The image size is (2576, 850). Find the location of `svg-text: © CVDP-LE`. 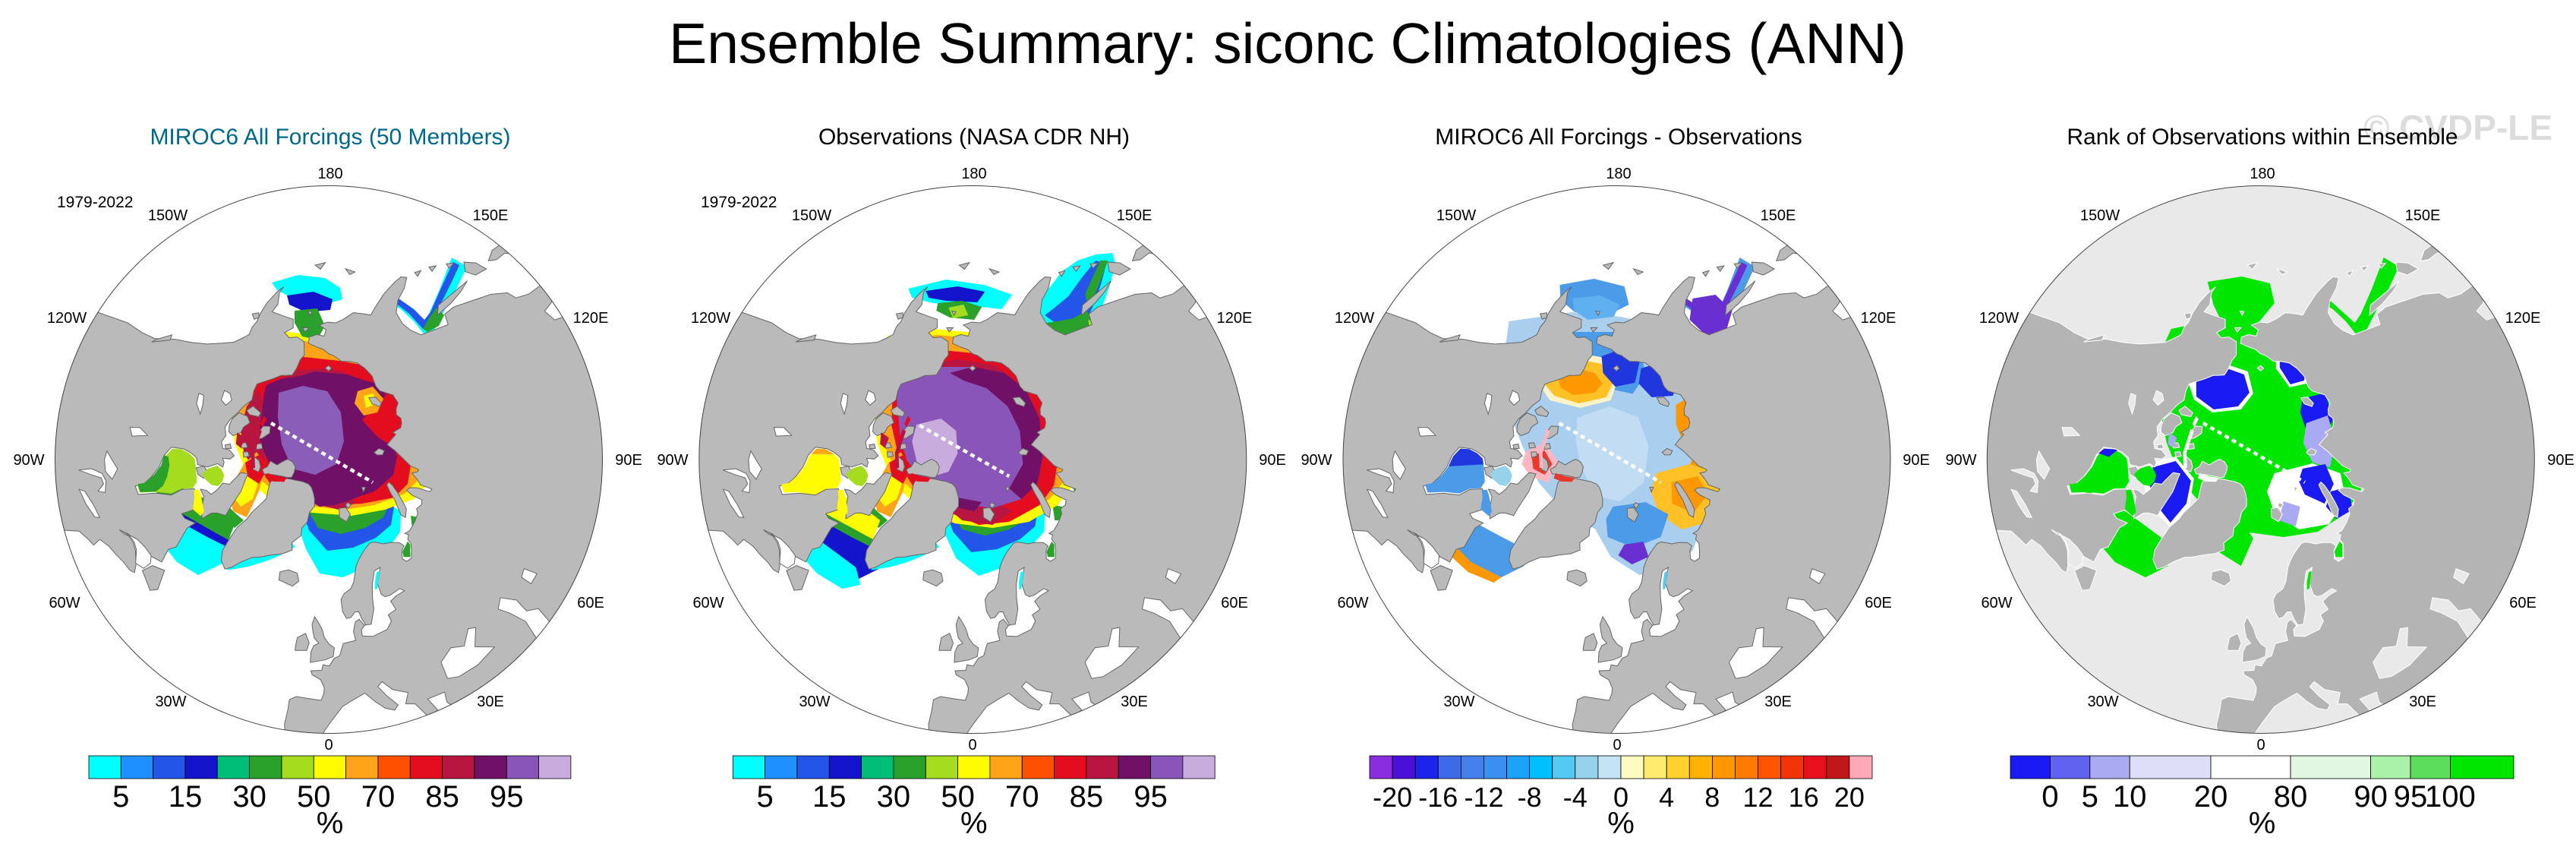

svg-text: © CVDP-LE is located at coordinates (2457, 127).